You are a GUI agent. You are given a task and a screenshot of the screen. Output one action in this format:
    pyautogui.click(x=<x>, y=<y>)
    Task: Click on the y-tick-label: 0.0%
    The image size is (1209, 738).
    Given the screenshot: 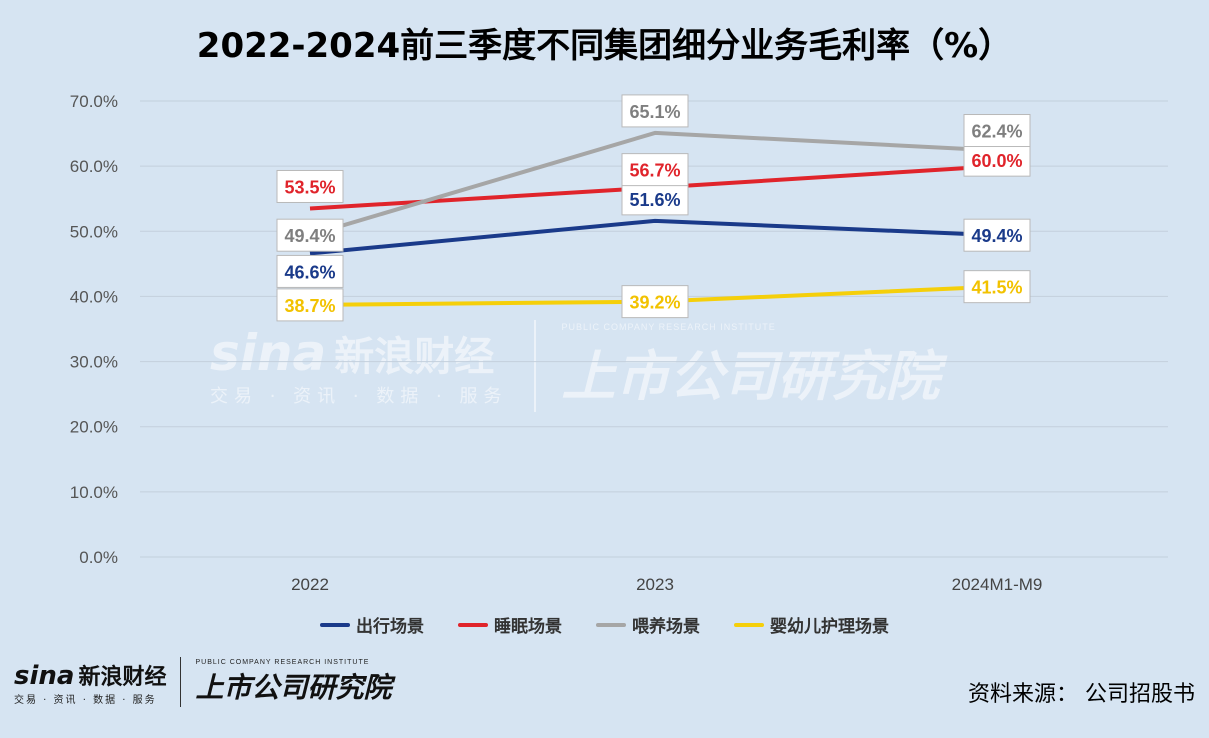 What is the action you would take?
    pyautogui.click(x=98, y=557)
    